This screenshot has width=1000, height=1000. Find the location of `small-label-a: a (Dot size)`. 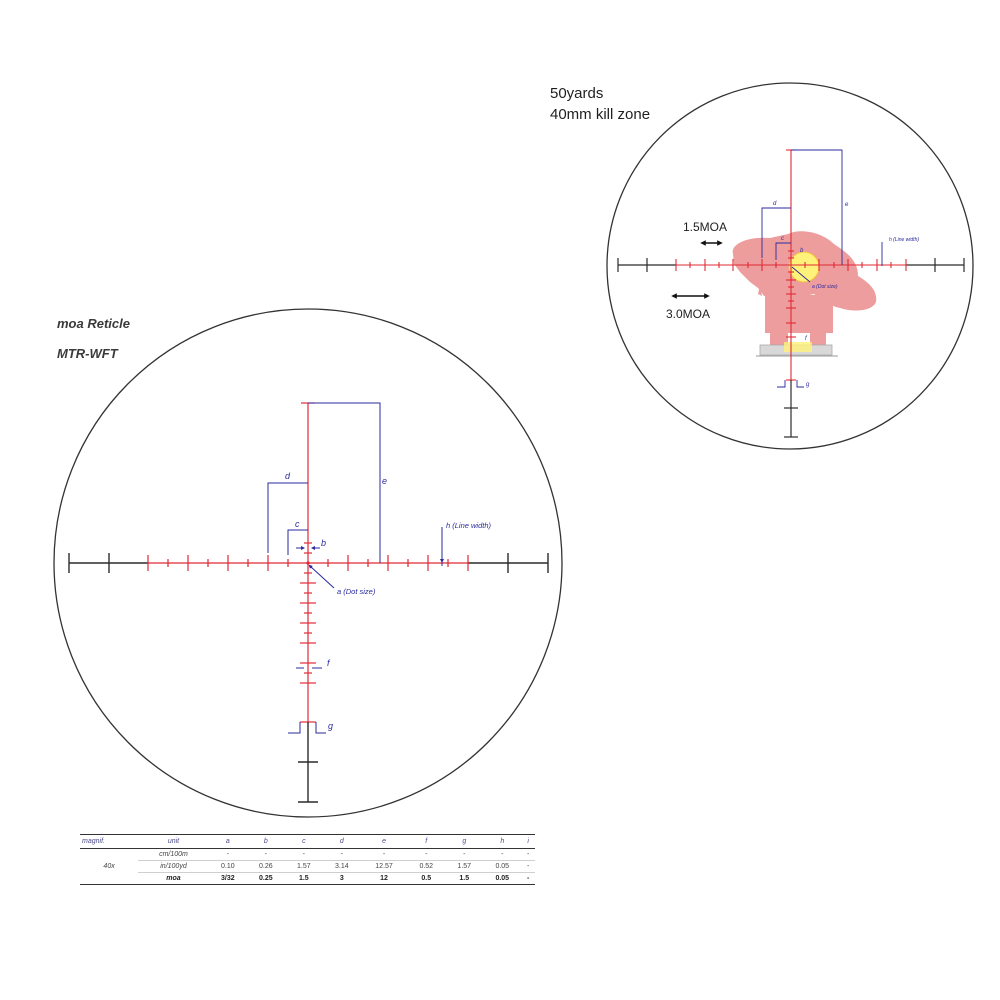

small-label-a: a (Dot size) is located at coordinates (825, 287).